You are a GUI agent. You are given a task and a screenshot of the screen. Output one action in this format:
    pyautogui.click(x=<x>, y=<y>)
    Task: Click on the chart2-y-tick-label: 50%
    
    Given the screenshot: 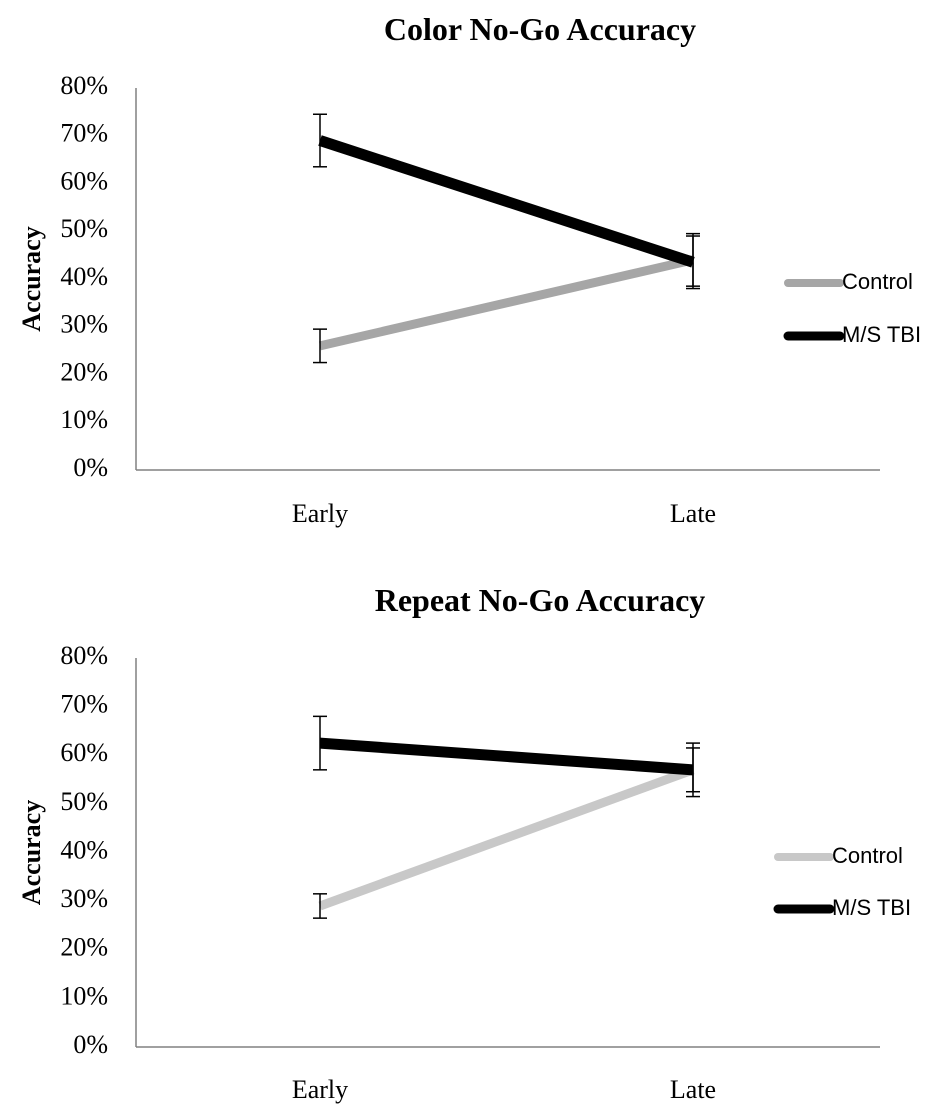 What is the action you would take?
    pyautogui.click(x=84, y=801)
    